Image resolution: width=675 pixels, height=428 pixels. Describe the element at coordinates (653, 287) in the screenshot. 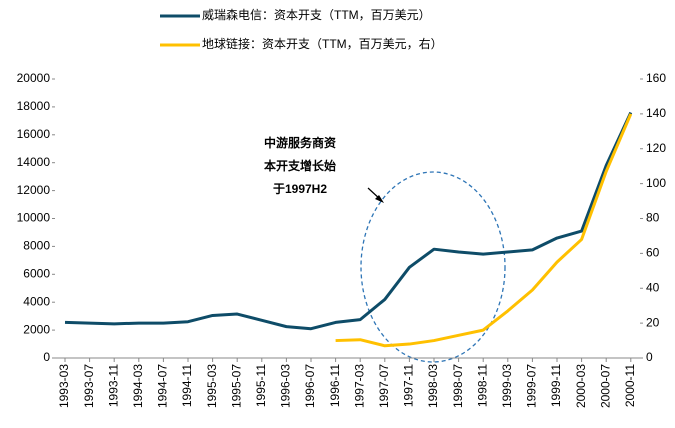

I see `y2-tick-label: 40` at that location.